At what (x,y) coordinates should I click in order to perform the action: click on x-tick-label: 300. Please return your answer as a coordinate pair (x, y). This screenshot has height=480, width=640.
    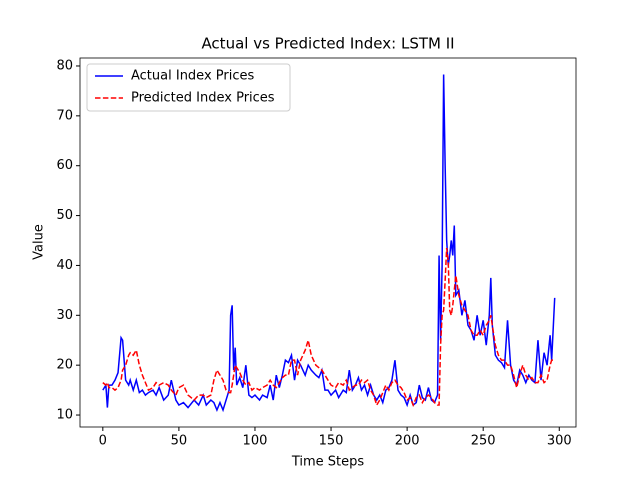
    Looking at the image, I should click on (559, 441).